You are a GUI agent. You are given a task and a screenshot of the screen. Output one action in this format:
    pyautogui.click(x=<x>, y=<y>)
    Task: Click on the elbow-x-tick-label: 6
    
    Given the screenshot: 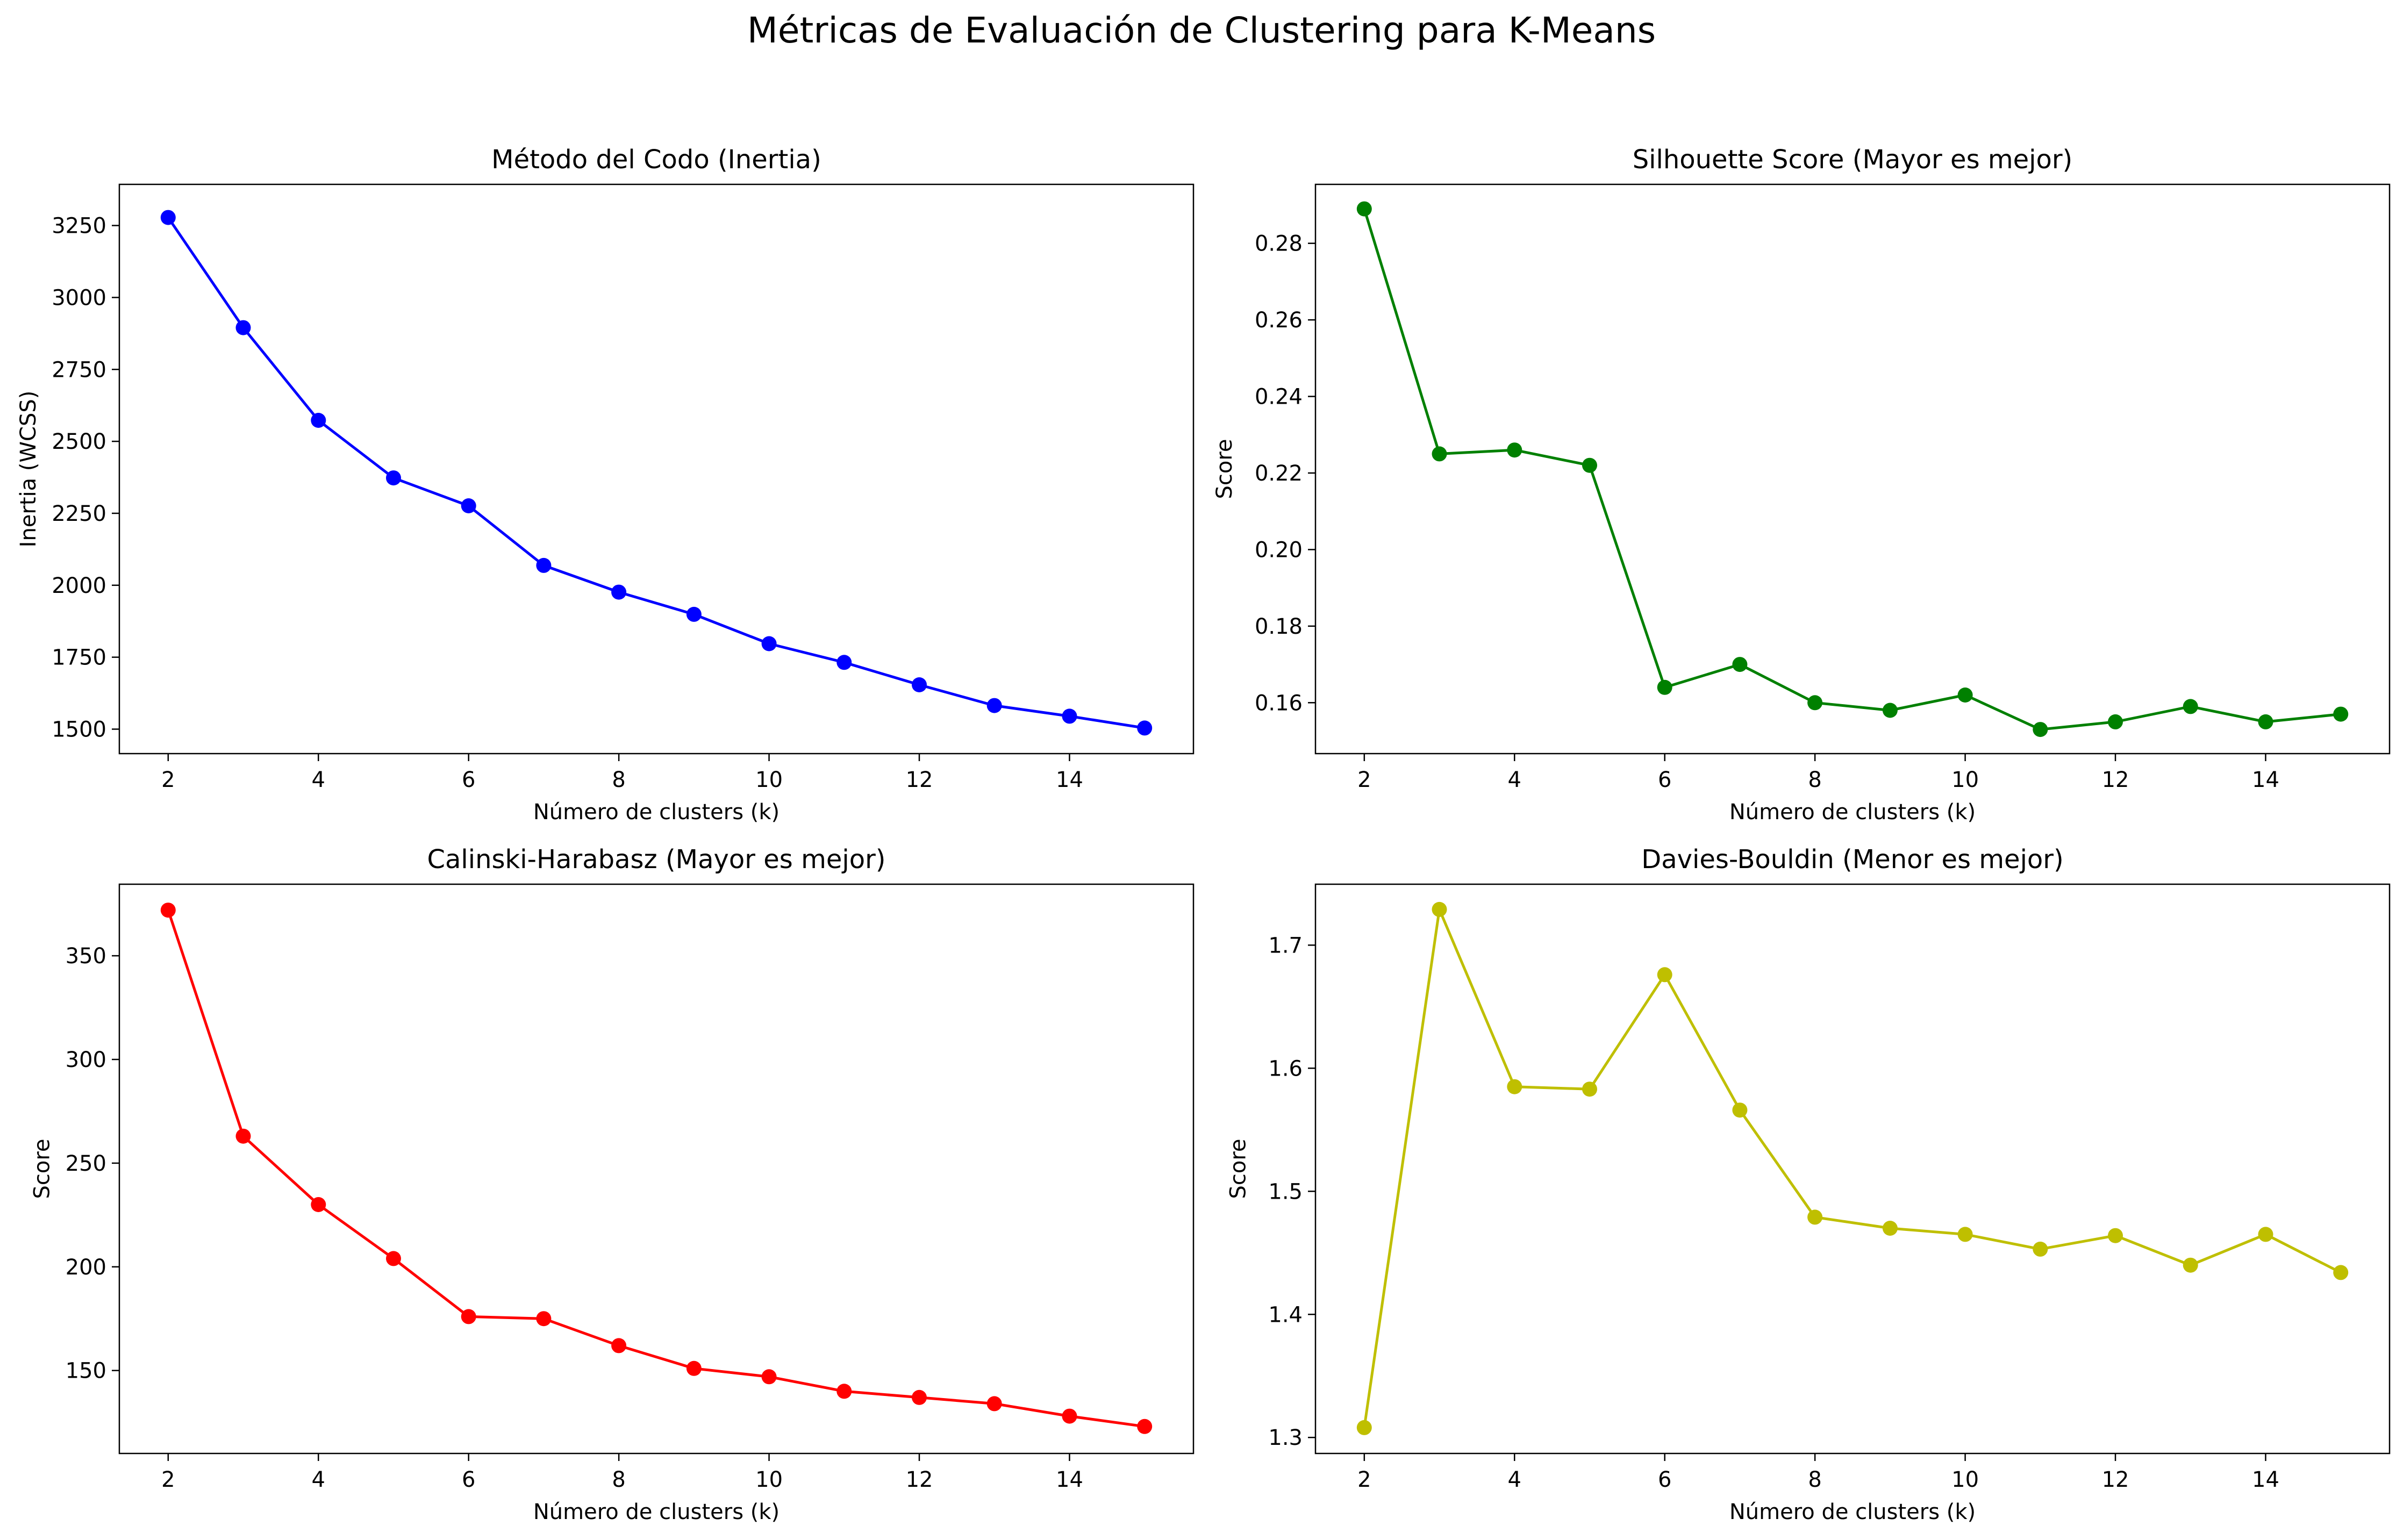 What is the action you would take?
    pyautogui.click(x=468, y=780)
    